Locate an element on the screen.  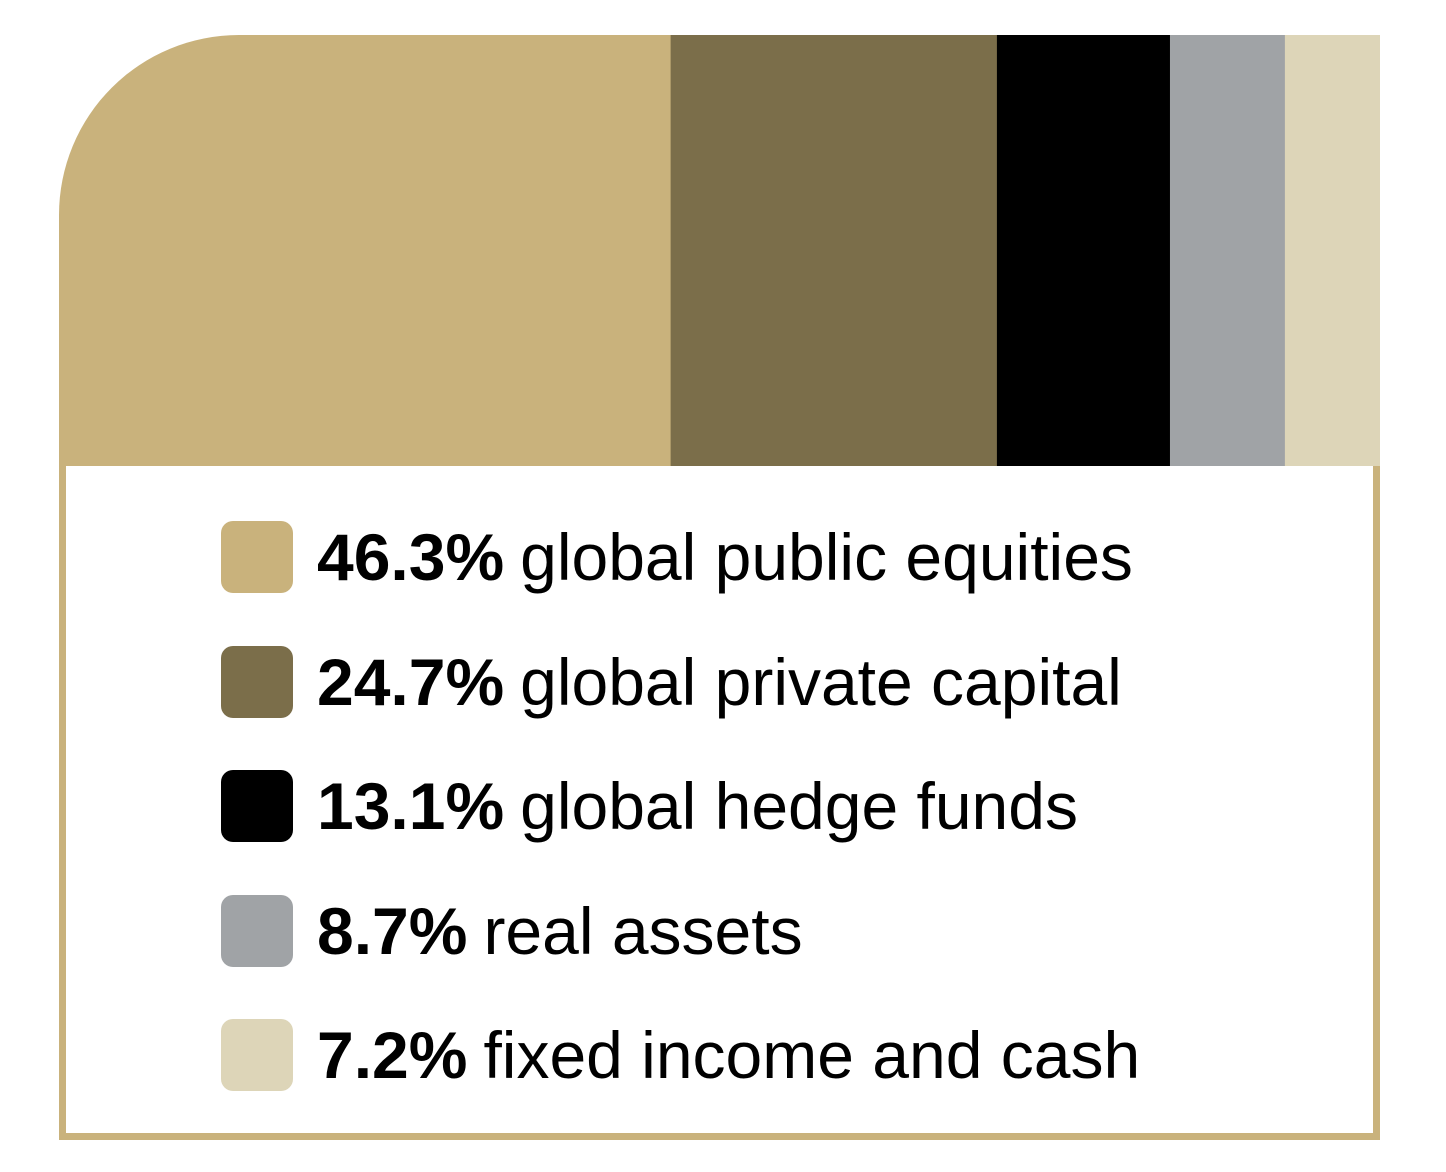
legend-item-global-private-capital: 24.7% global private capital is located at coordinates (680, 681).